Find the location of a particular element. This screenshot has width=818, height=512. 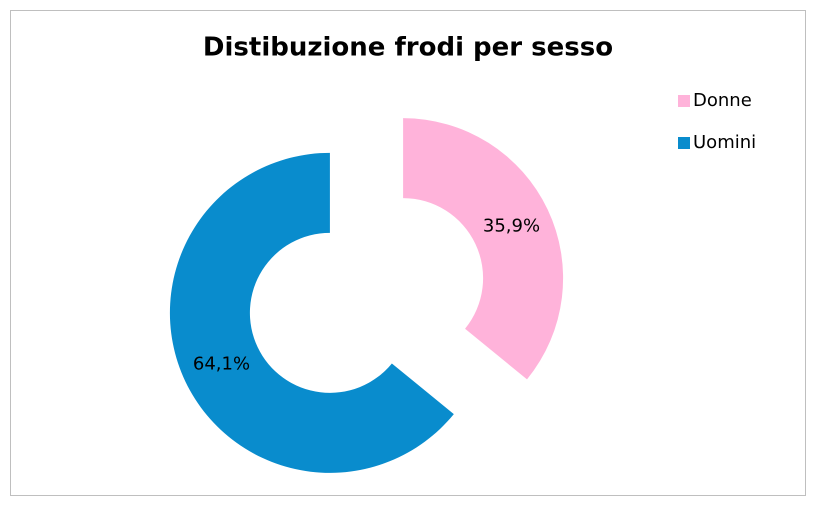

data-label: 64,1% is located at coordinates (221, 363).